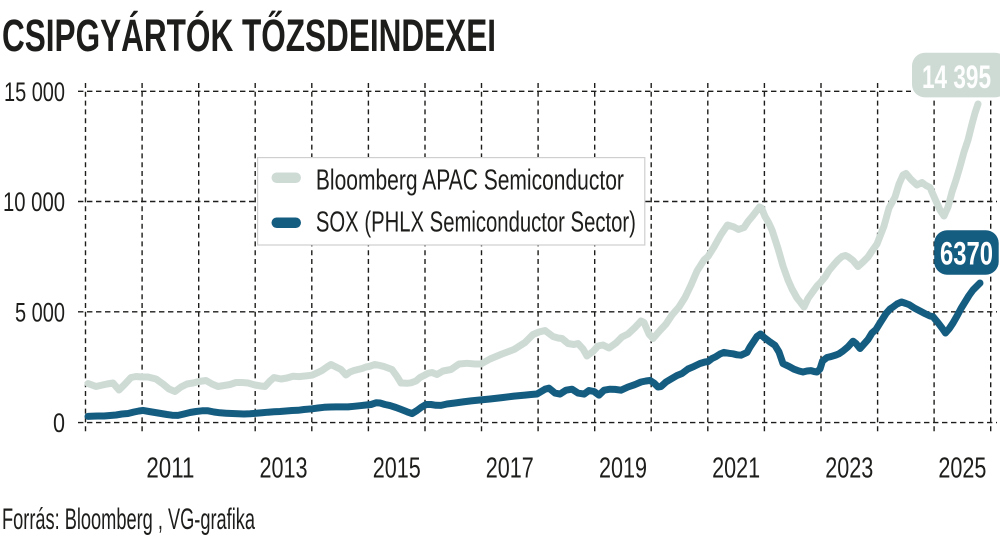 The image size is (1000, 541). Describe the element at coordinates (249, 35) in the screenshot. I see `svg-text: CSIPGYÁRTÓK TŐZSDEINDEXEI` at that location.